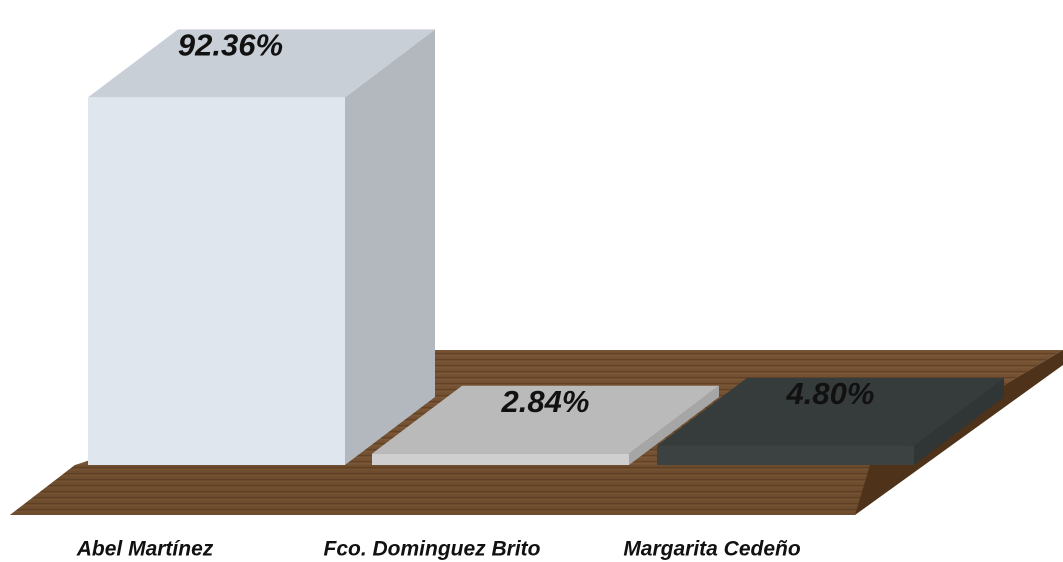 Image resolution: width=1063 pixels, height=562 pixels. What do you see at coordinates (712, 549) in the screenshot?
I see `category-label: Margarita Cedeño` at bounding box center [712, 549].